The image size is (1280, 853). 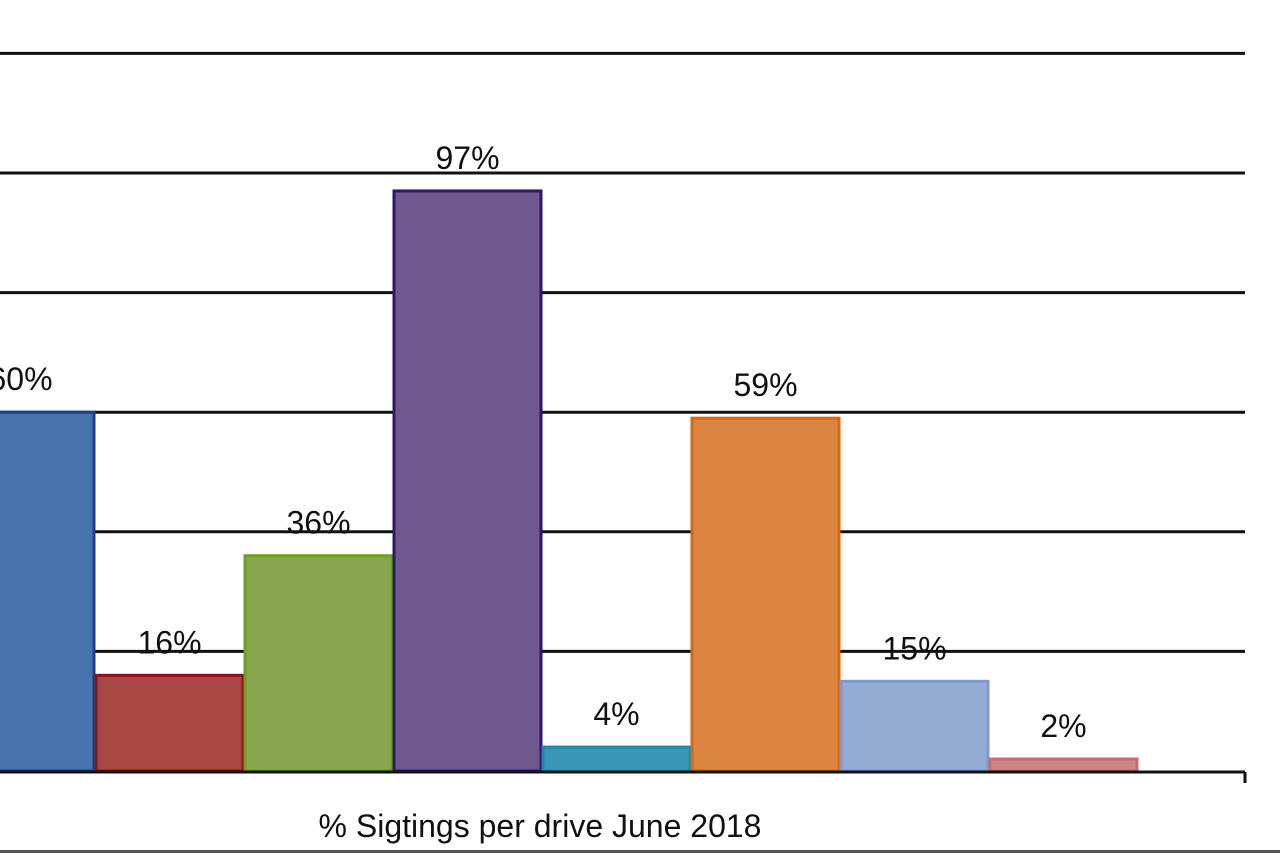 What do you see at coordinates (1063, 726) in the screenshot?
I see `data-label-8: 2%` at bounding box center [1063, 726].